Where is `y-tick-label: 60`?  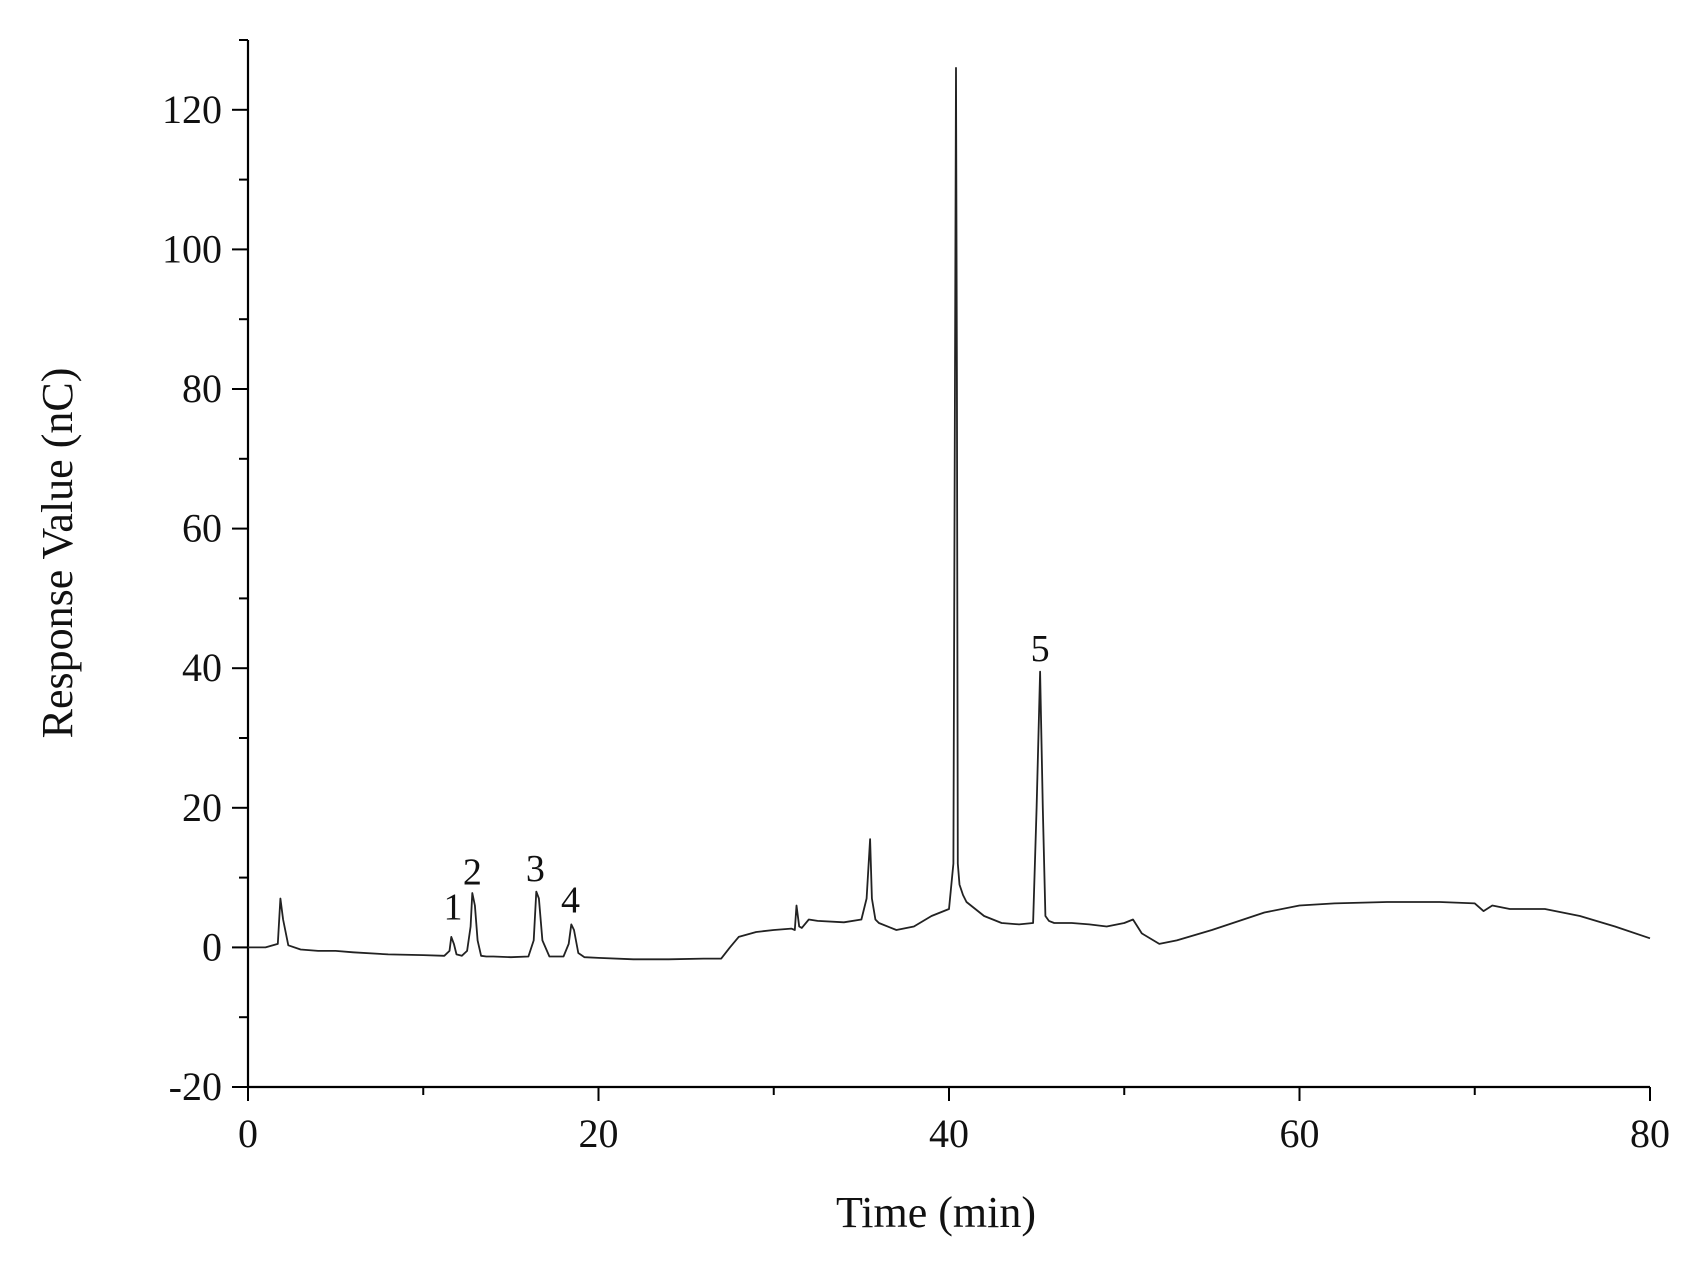
y-tick-label: 60 is located at coordinates (202, 528).